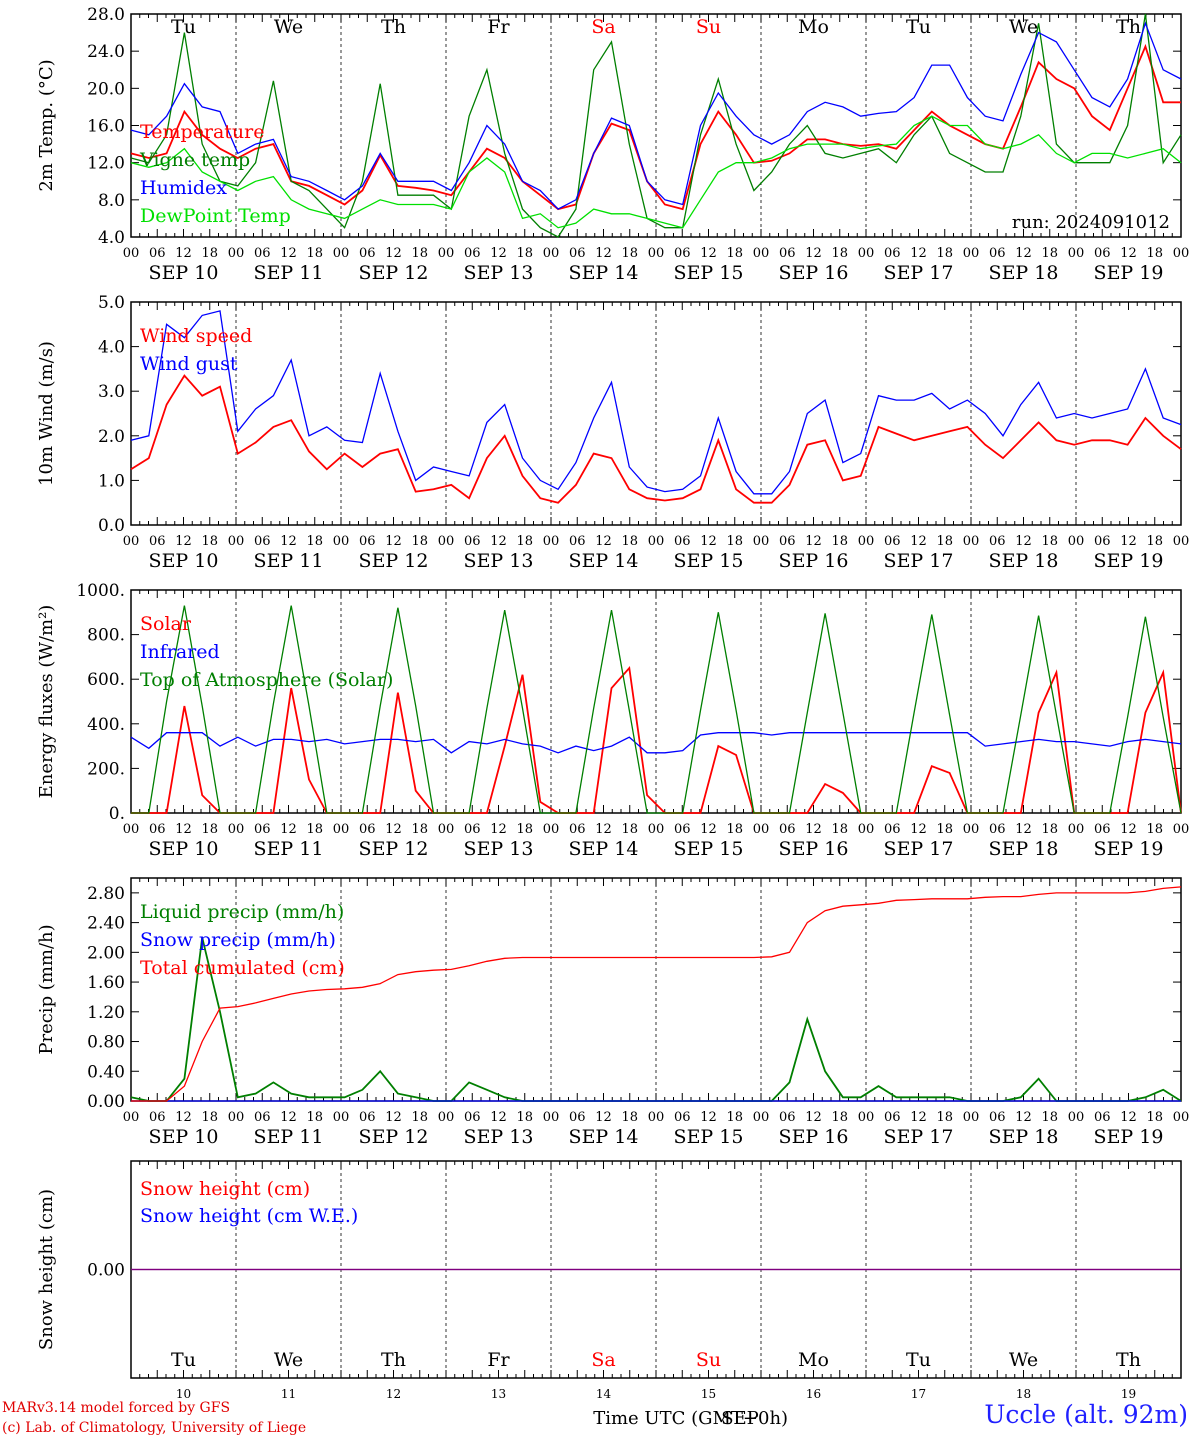 The height and width of the screenshot is (1440, 1194). I want to click on legend-entry: Vigne temp, so click(194, 160).